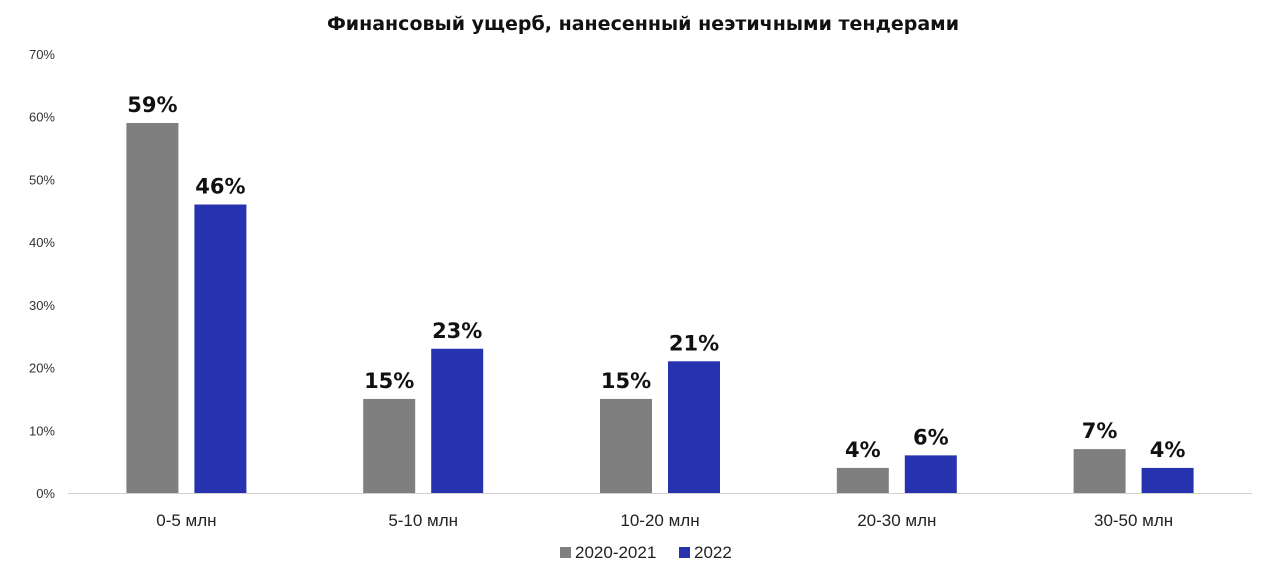 This screenshot has width=1280, height=581. I want to click on legend-label-2020-2021: 2020-2021, so click(615, 552).